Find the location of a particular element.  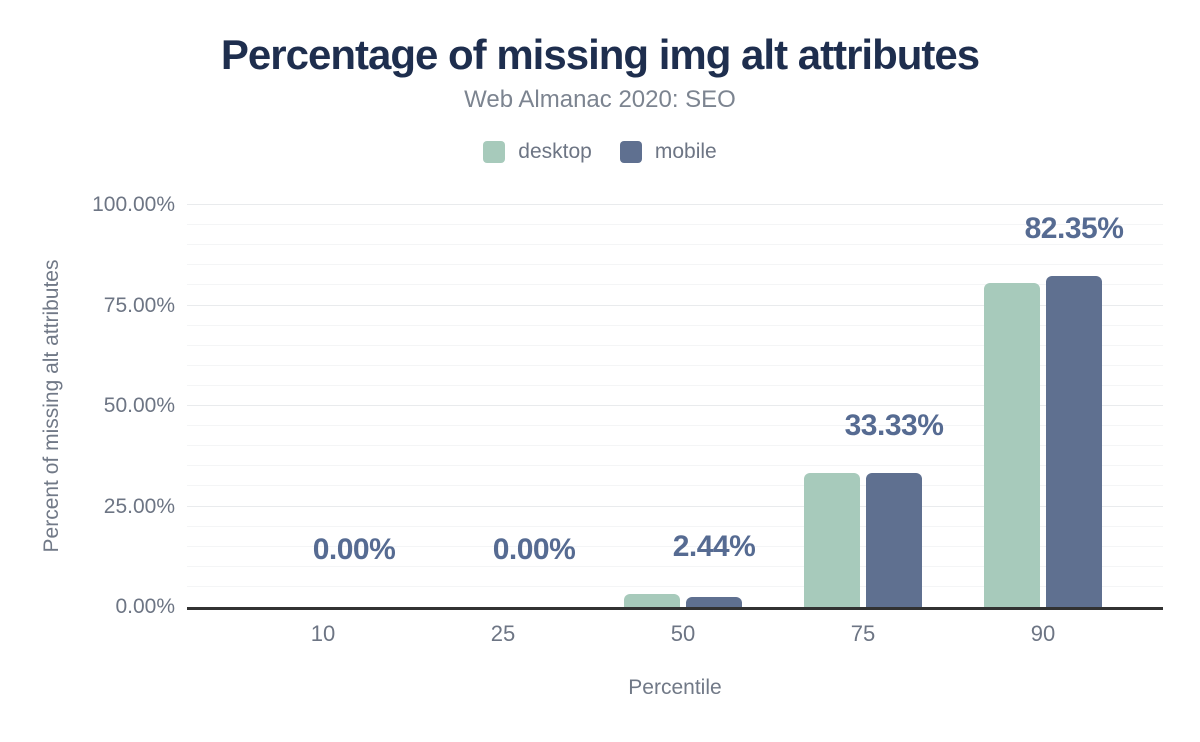

x-tick-label-10: 10 is located at coordinates (323, 633).